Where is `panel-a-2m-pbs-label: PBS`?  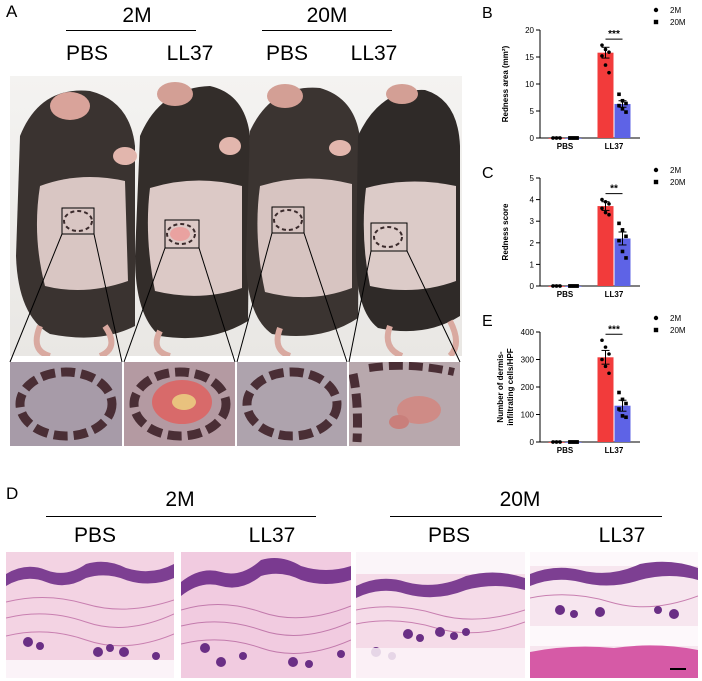 panel-a-2m-pbs-label: PBS is located at coordinates (87, 53).